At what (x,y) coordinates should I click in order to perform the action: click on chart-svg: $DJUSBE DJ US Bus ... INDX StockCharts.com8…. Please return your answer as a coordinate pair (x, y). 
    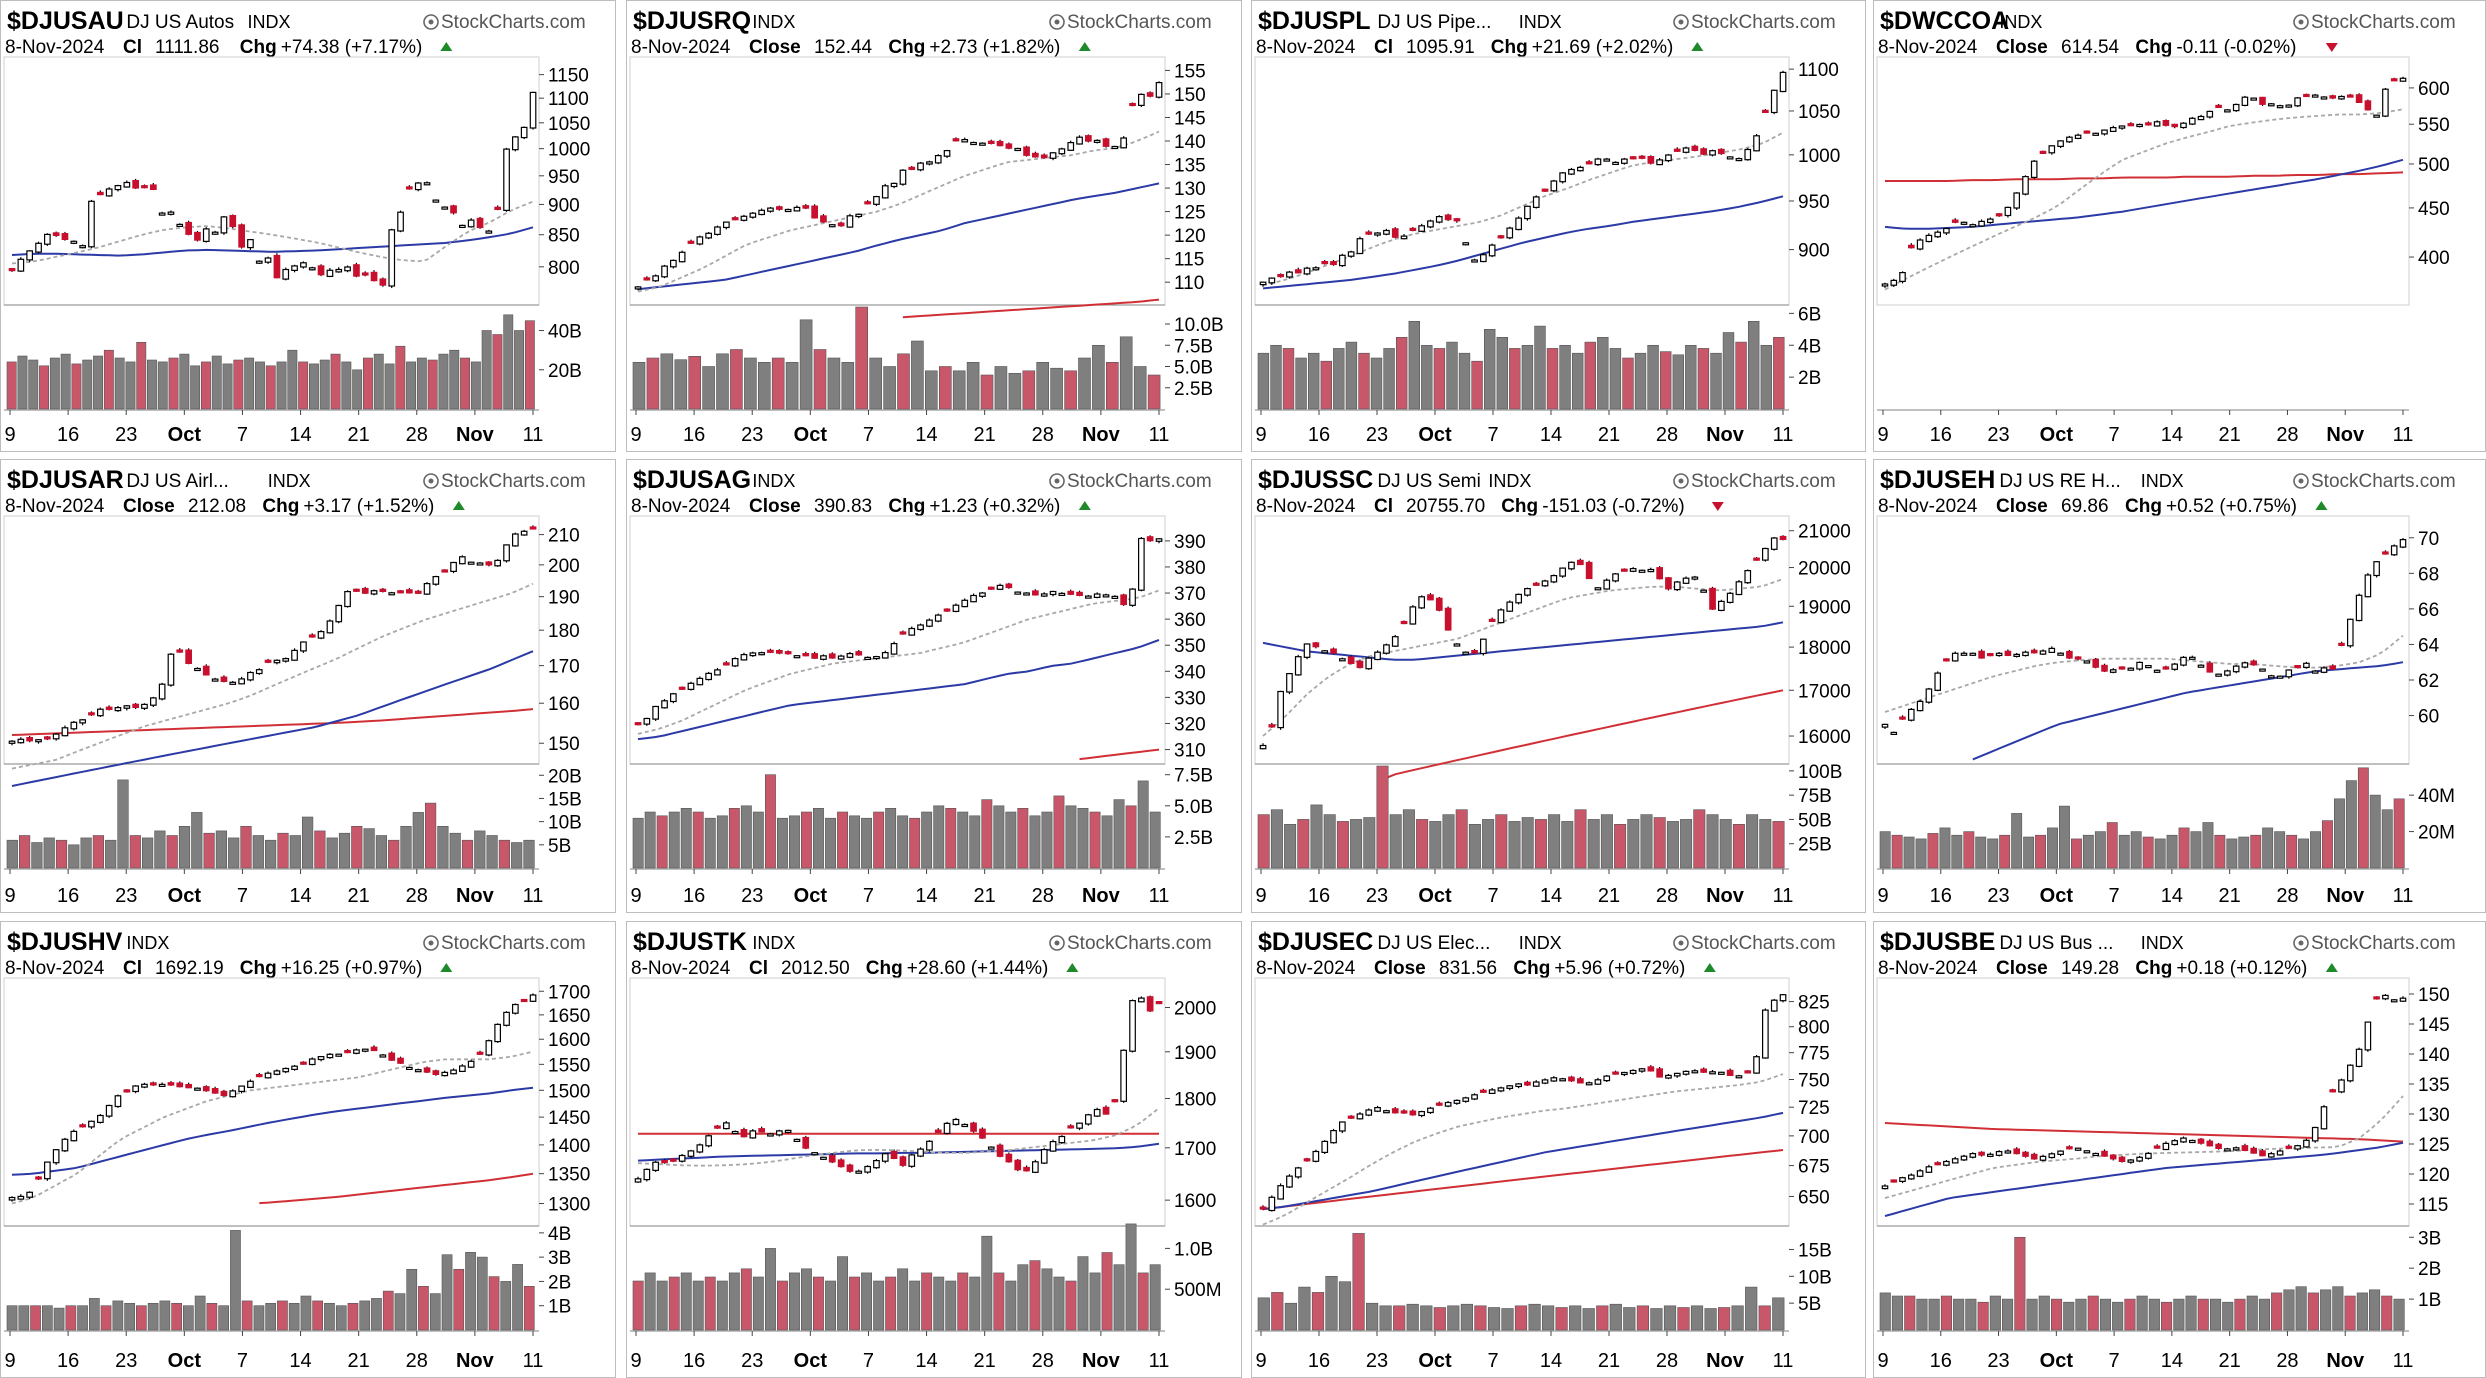
    Looking at the image, I should click on (2166, 1150).